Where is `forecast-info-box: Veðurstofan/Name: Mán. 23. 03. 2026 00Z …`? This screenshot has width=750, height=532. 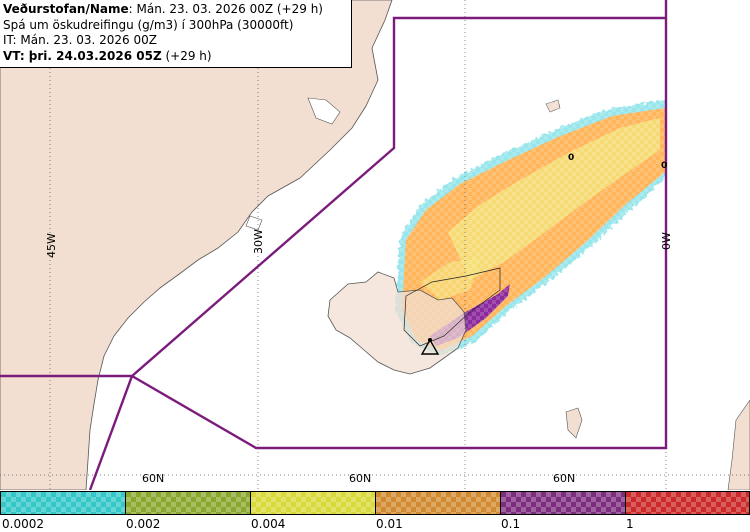 forecast-info-box: Veðurstofan/Name: Mán. 23. 03. 2026 00Z … is located at coordinates (176, 34).